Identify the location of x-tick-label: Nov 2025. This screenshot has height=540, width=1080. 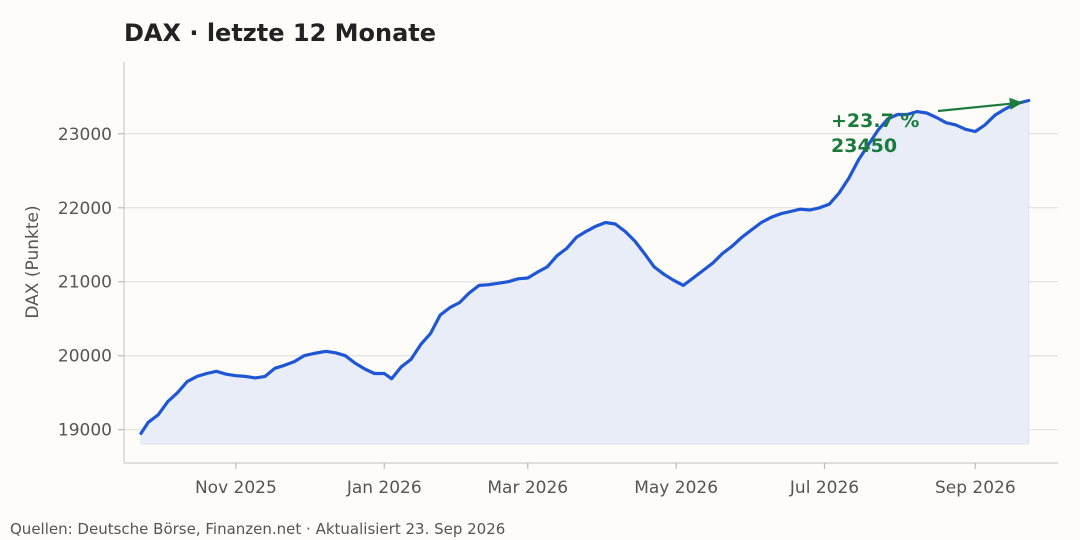
(236, 488).